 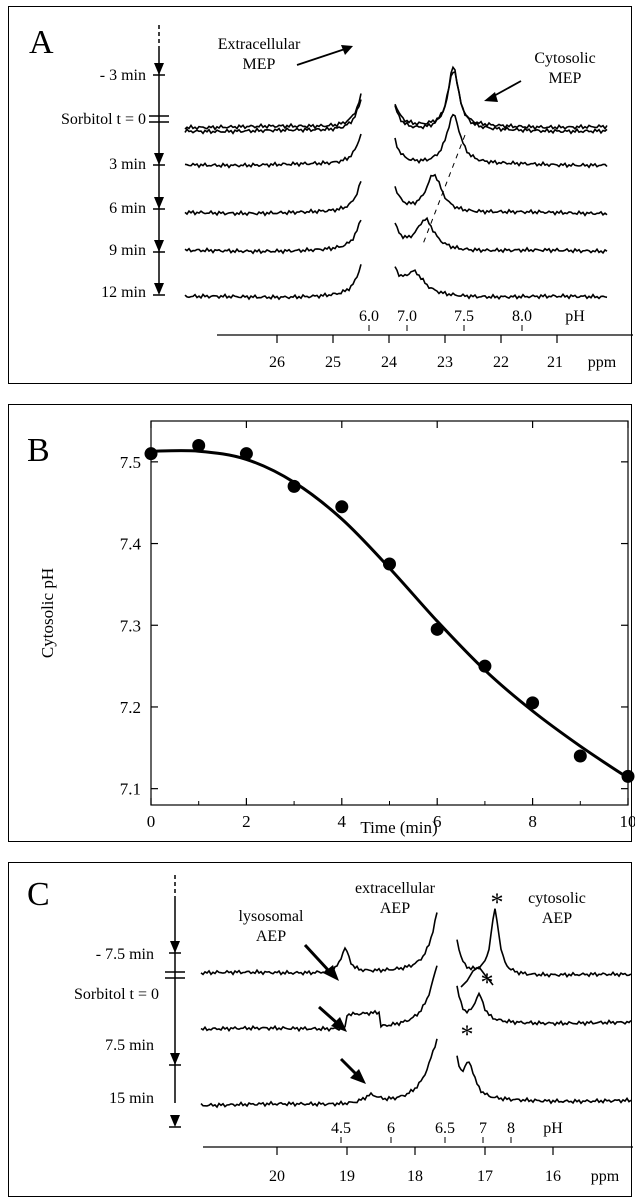 What do you see at coordinates (398, 827) in the screenshot?
I see `x-axis-label: Time (min)` at bounding box center [398, 827].